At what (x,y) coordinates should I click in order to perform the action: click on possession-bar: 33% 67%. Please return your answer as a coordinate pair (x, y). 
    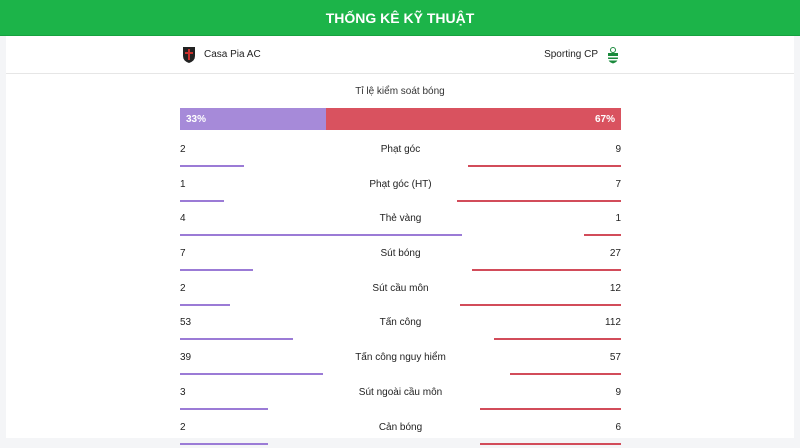
    Looking at the image, I should click on (400, 119).